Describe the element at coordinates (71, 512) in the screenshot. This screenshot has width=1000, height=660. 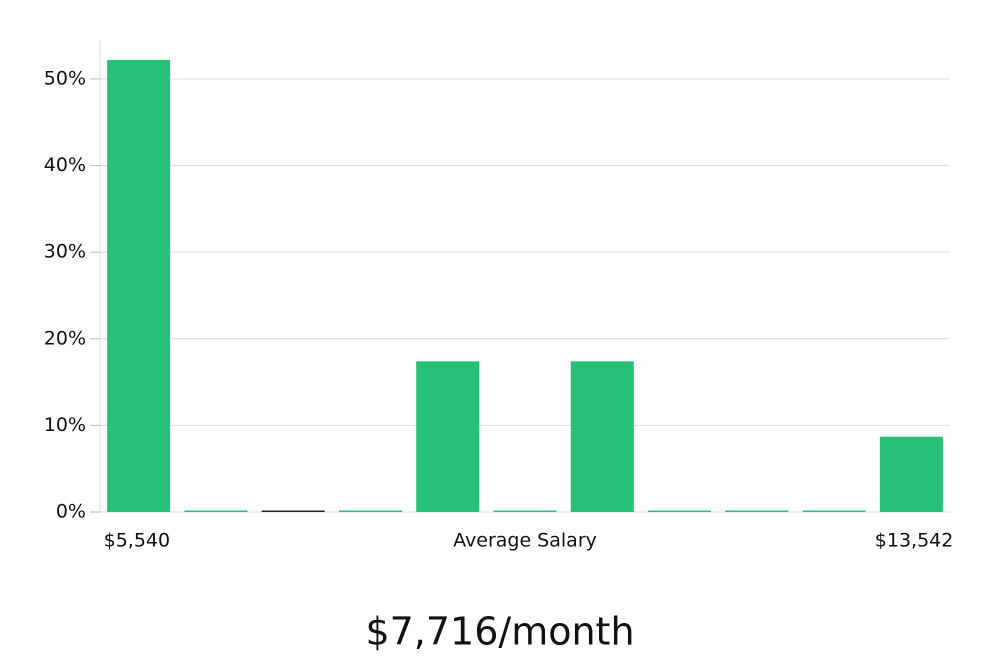
I see `y-tick-label: 0%` at that location.